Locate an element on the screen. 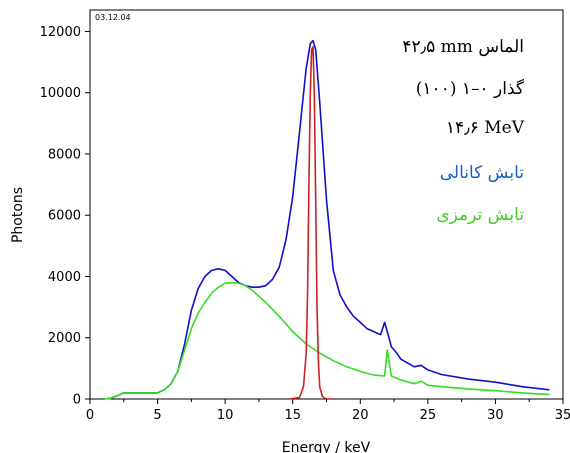 This screenshot has width=570, height=453. x-tick-label: 35 is located at coordinates (562, 415).